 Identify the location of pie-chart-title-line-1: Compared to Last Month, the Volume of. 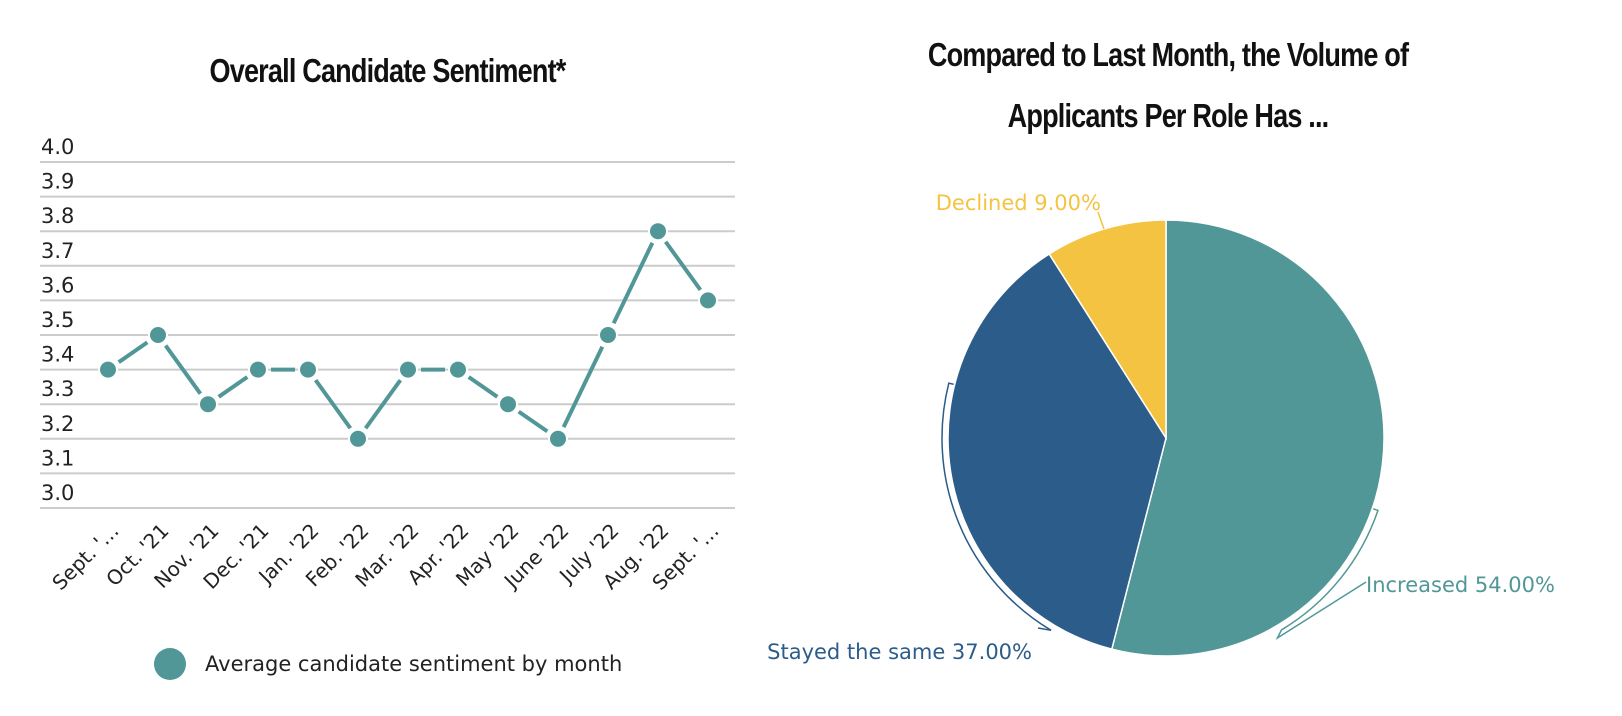
(1168, 54).